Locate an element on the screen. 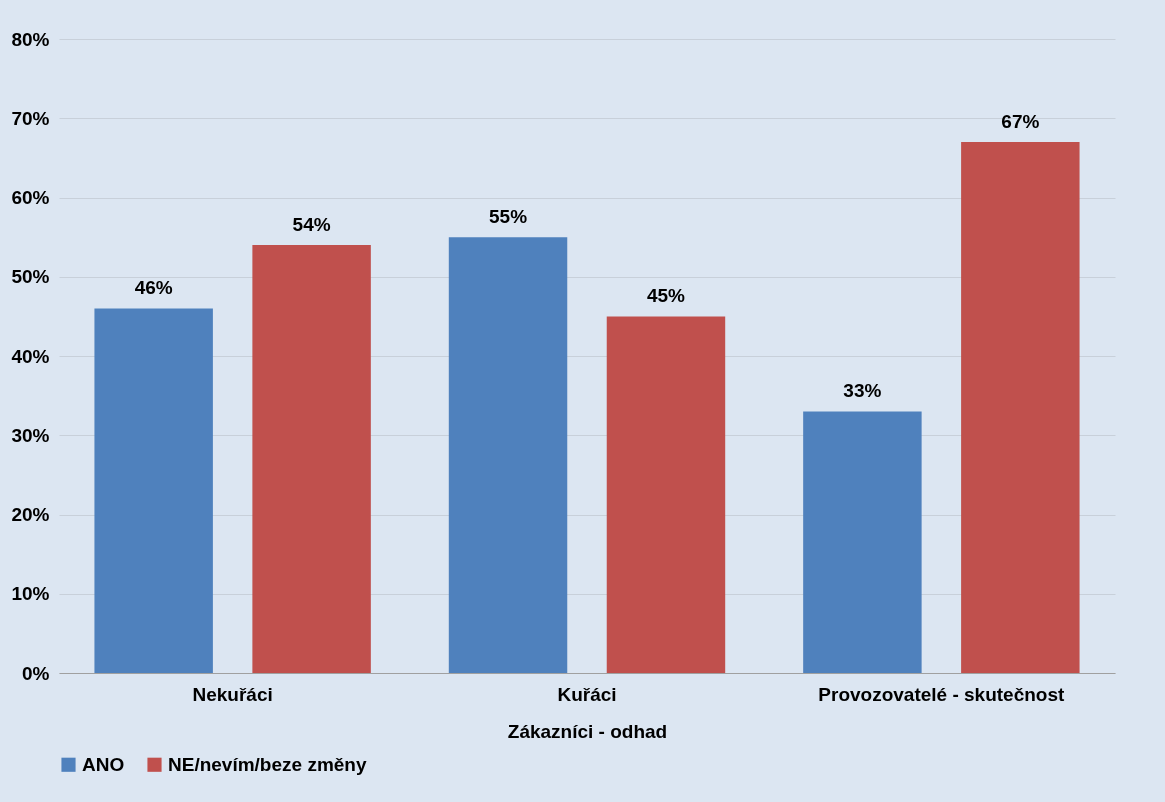 The width and height of the screenshot is (1165, 802). x-tick-label: Nekuřáci is located at coordinates (232, 694).